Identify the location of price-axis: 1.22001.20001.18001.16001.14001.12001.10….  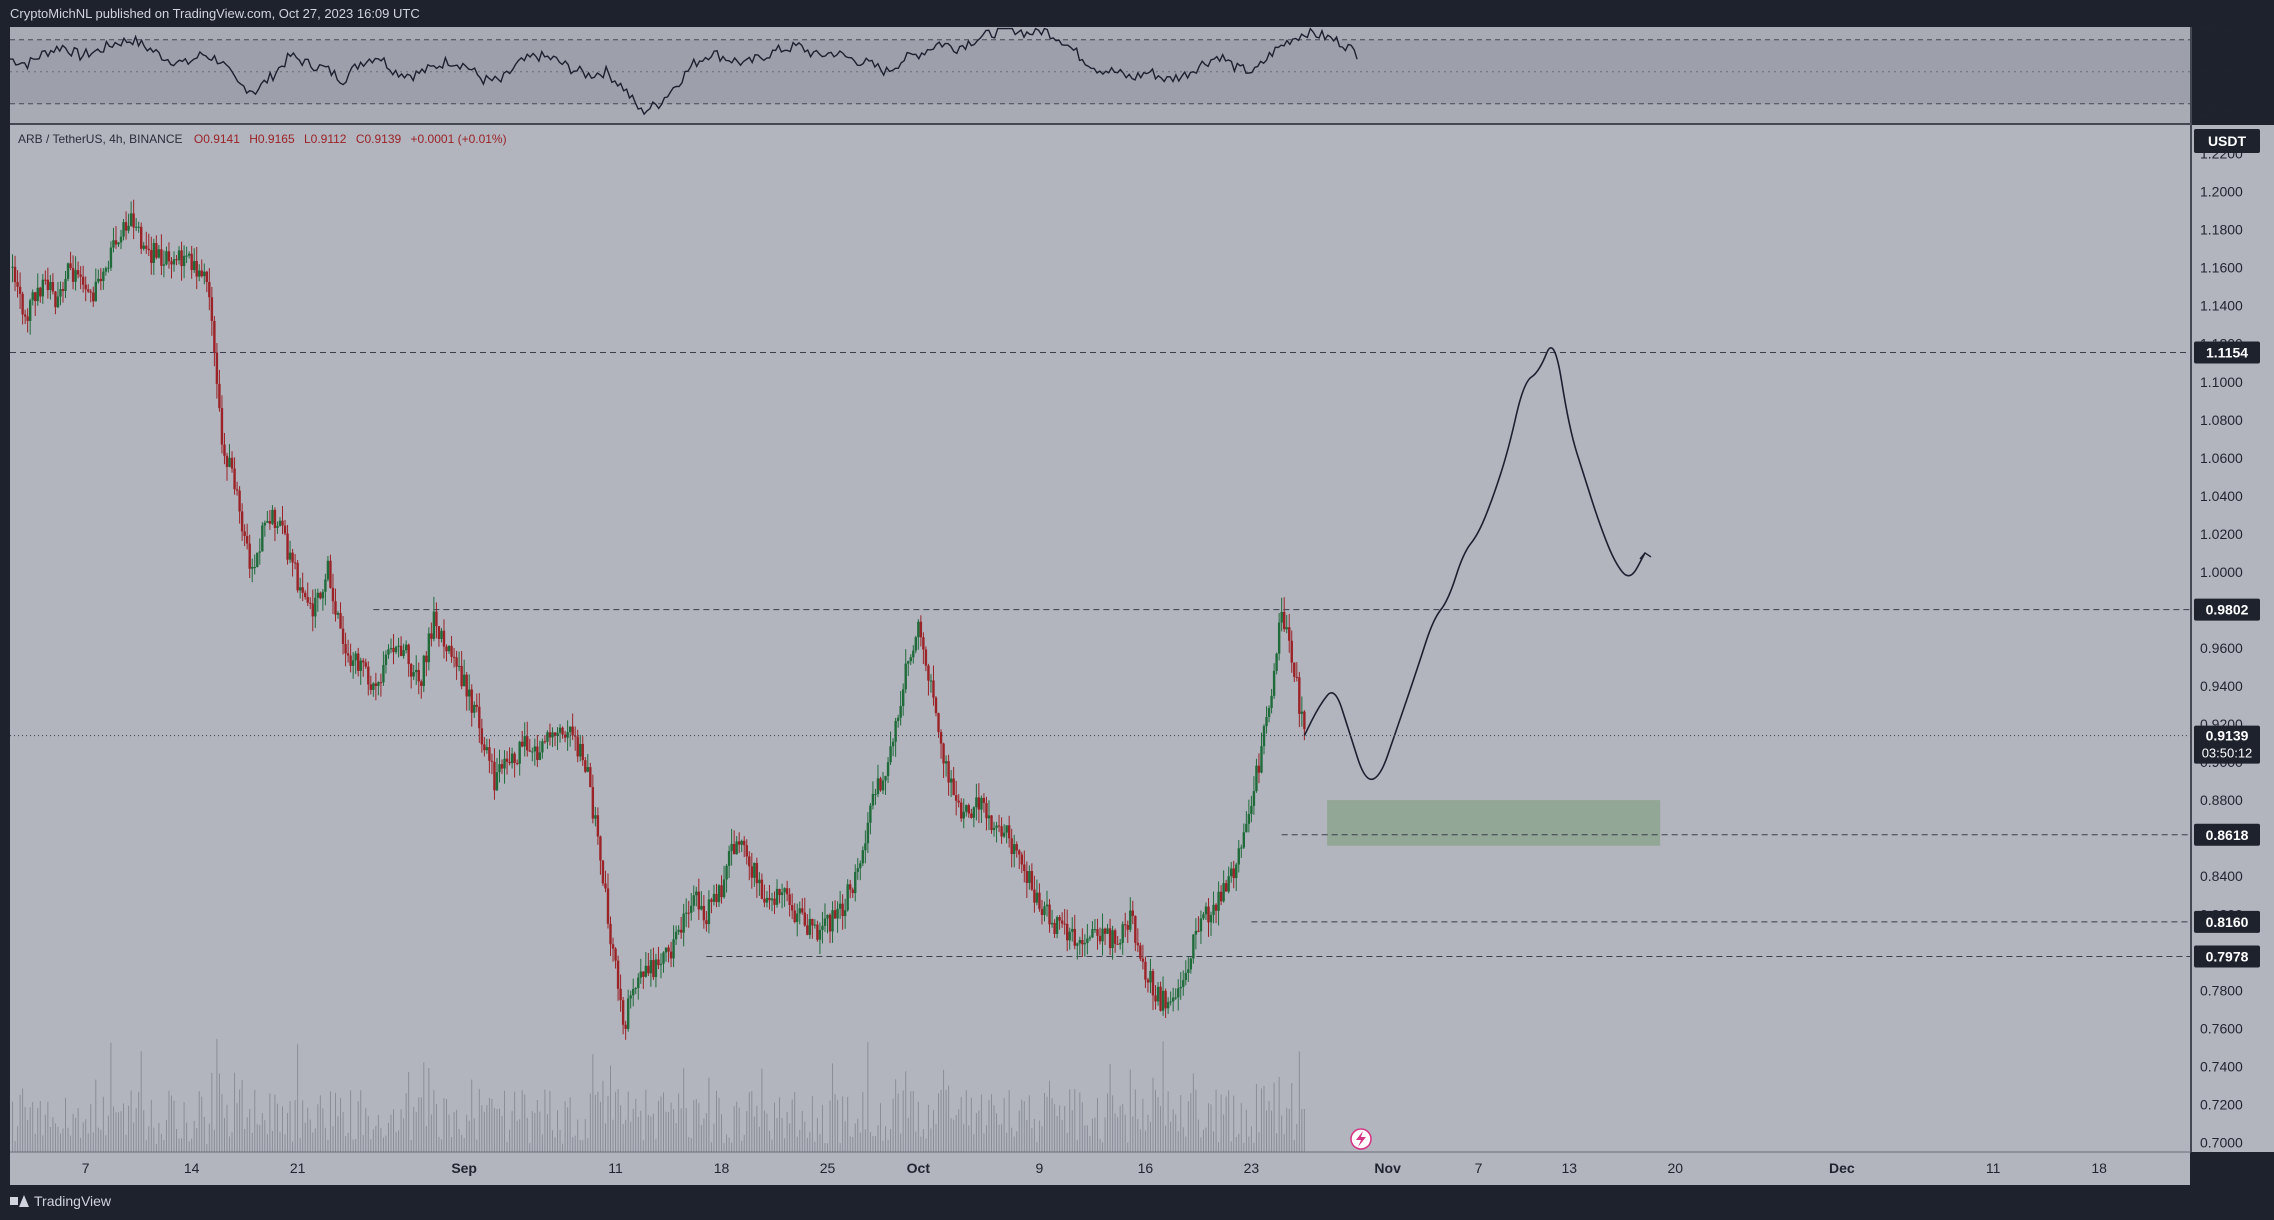
(2232, 589).